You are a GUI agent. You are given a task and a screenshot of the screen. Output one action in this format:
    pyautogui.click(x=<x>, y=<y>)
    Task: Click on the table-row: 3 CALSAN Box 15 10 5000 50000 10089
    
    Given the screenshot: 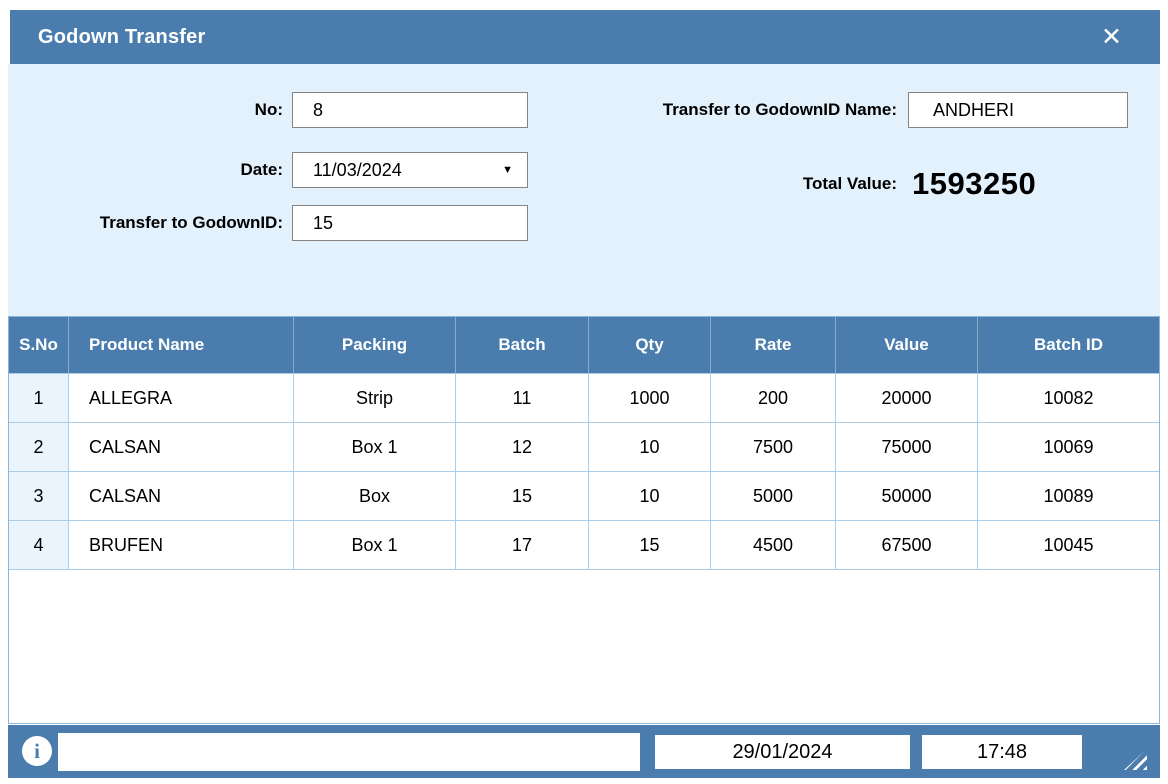 What is the action you would take?
    pyautogui.click(x=584, y=496)
    